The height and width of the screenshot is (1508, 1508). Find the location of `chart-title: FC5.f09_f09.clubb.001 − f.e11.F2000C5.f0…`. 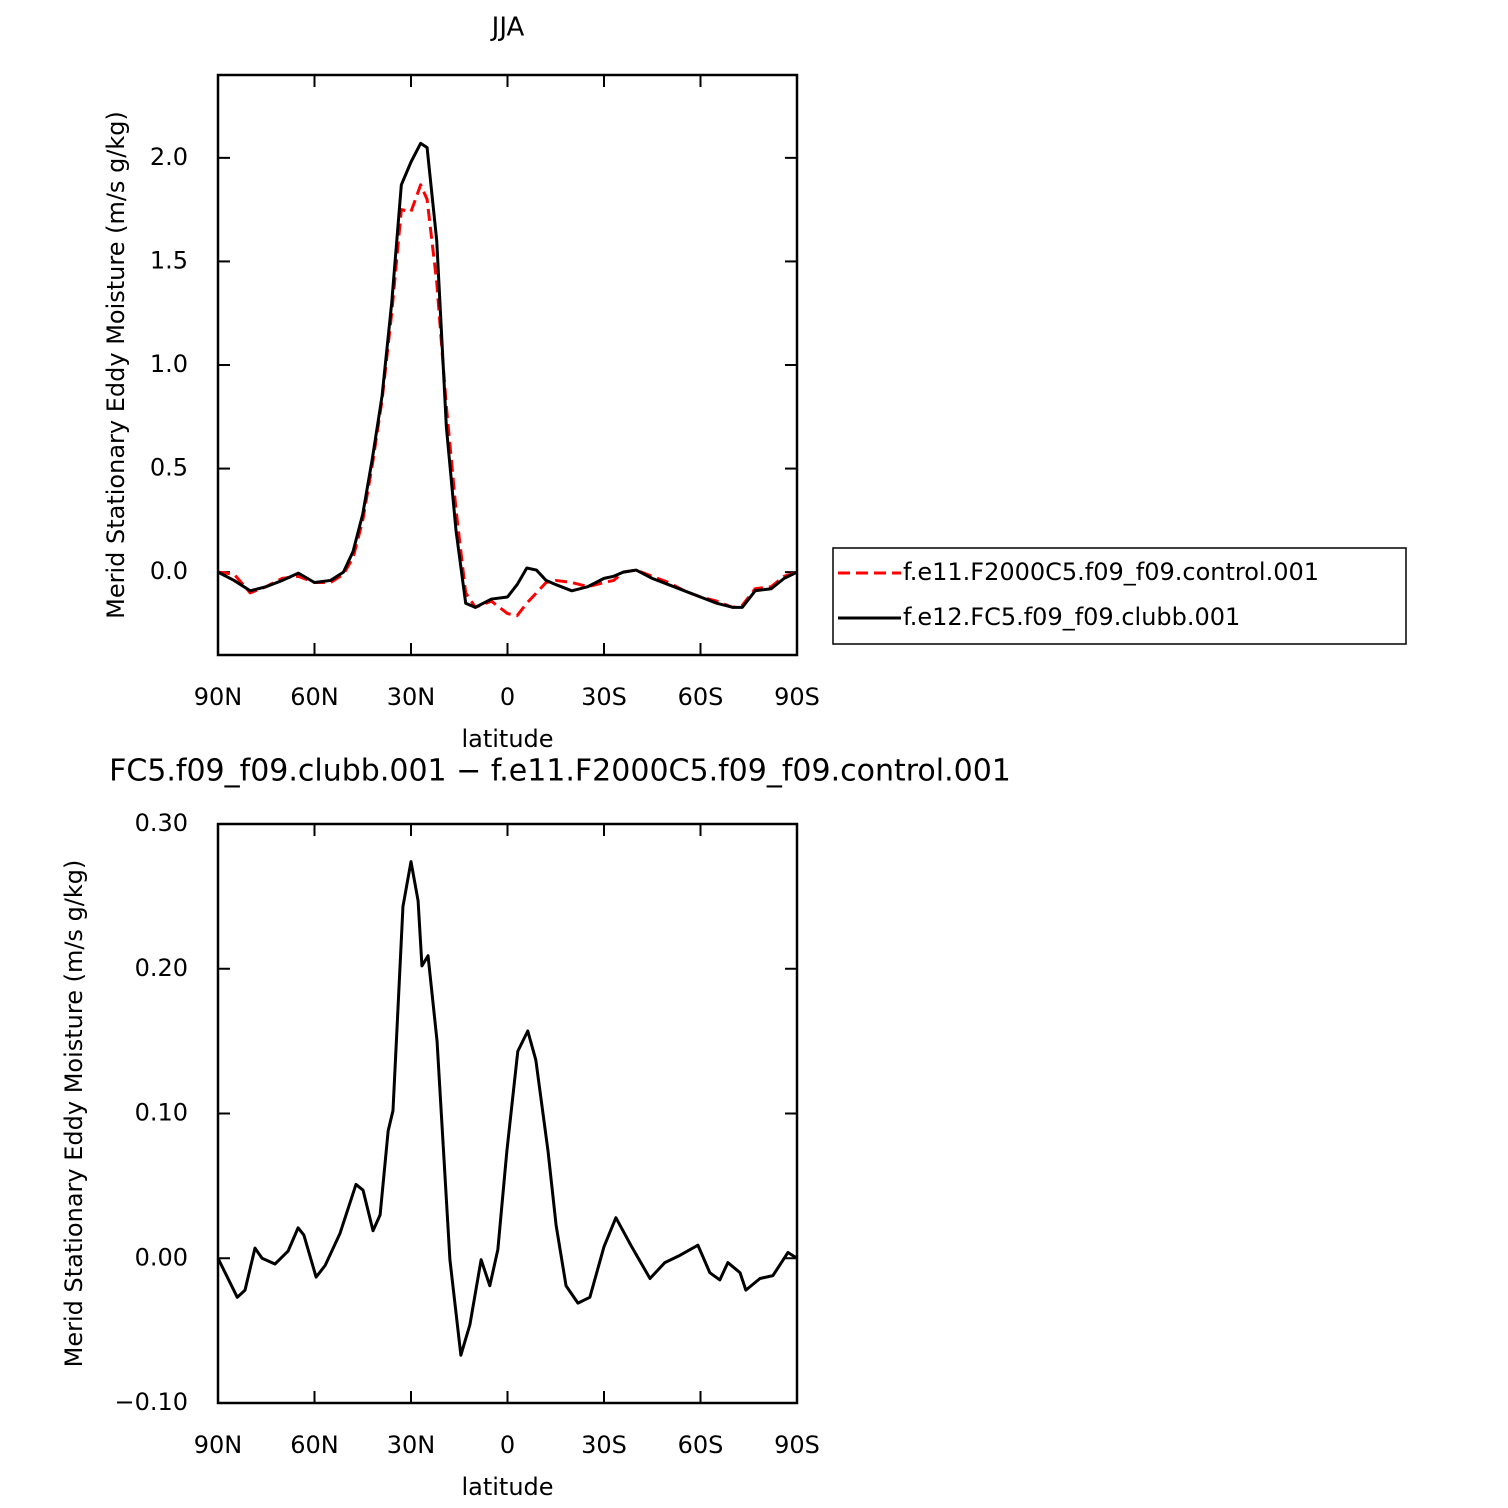

chart-title: FC5.f09_f09.clubb.001 − f.e11.F2000C5.f0… is located at coordinates (560, 771).